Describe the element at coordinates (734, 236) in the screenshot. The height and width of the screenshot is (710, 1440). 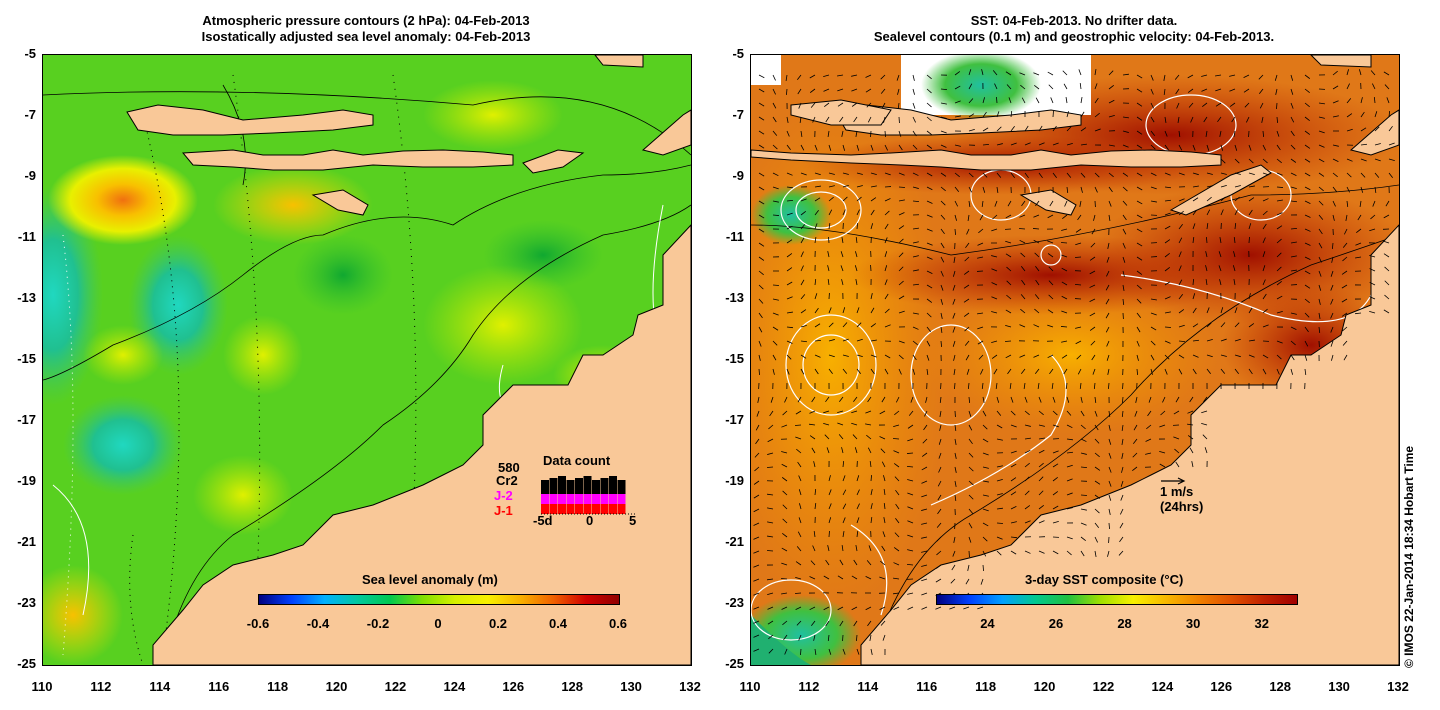
I see `right-lat-tick: -11` at that location.